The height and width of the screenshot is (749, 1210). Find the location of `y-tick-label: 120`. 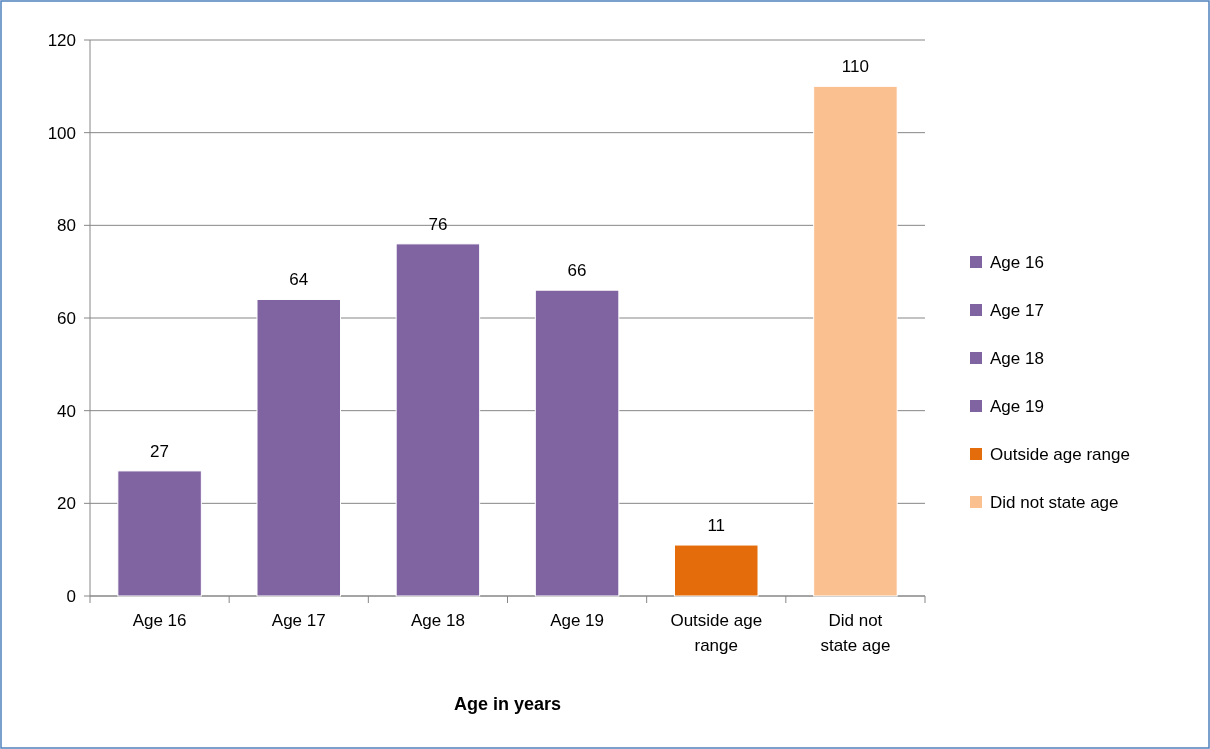

y-tick-label: 120 is located at coordinates (61, 40).